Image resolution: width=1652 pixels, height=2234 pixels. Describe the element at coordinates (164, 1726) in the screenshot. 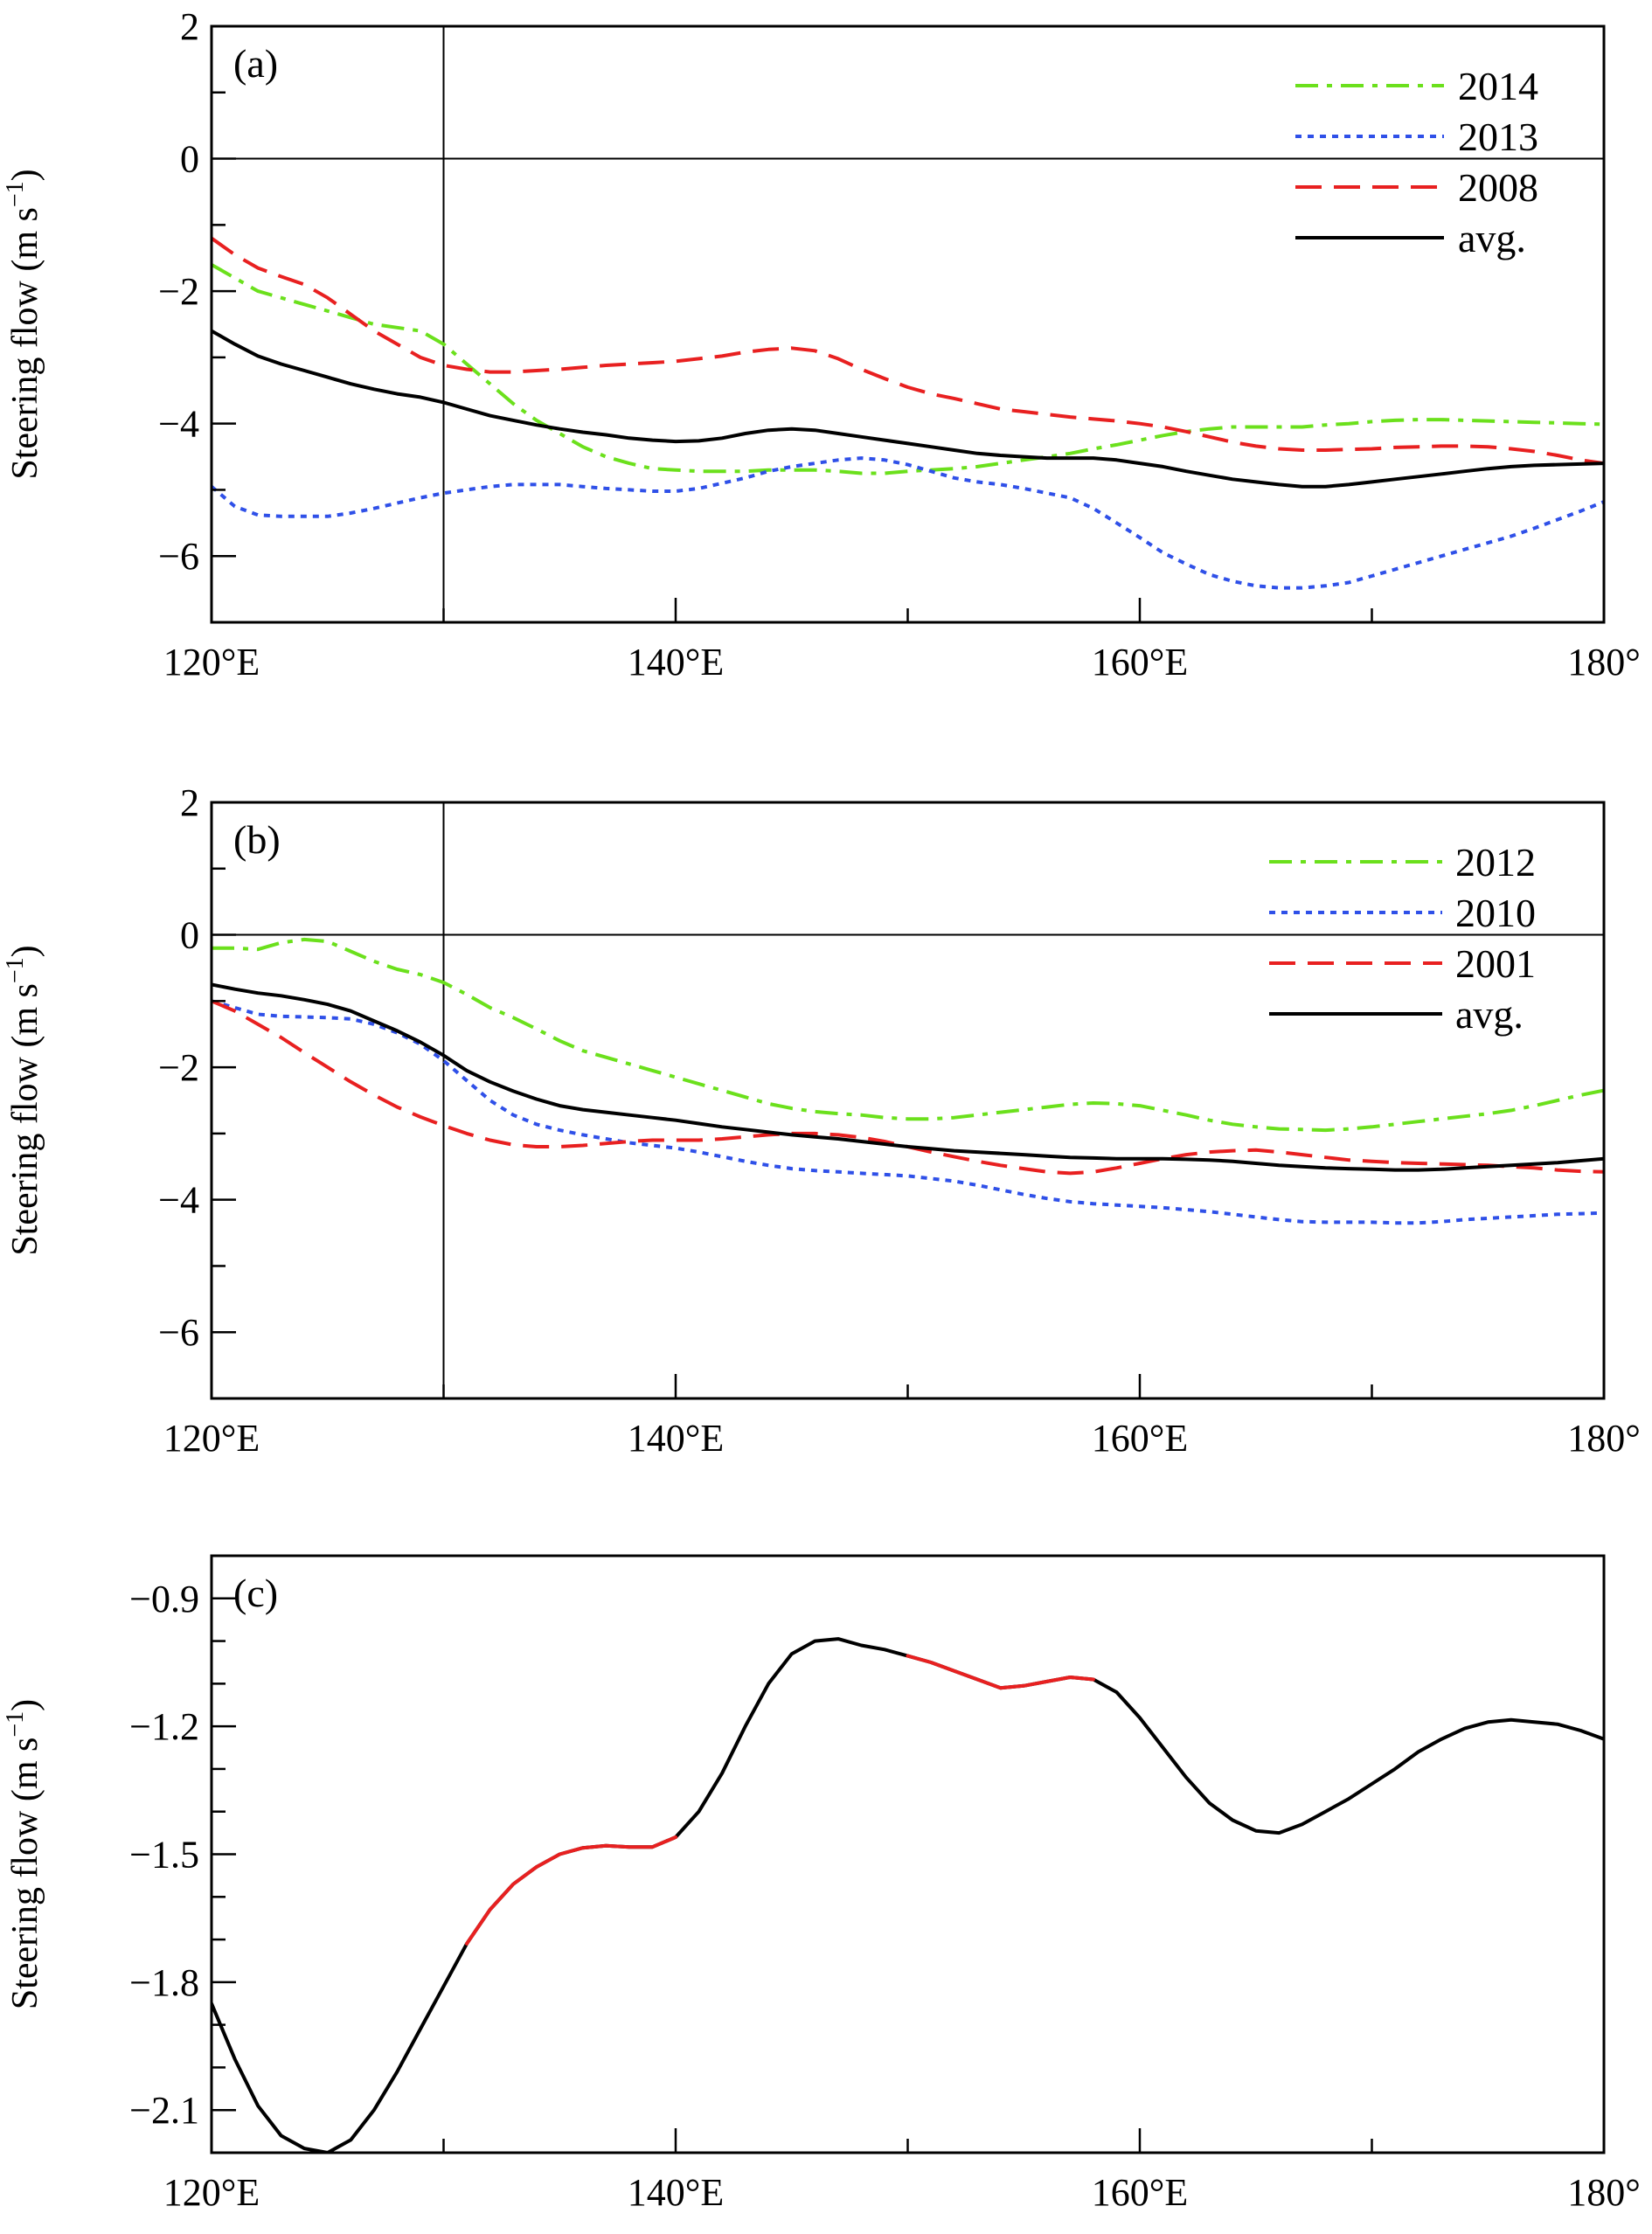

I see `y-tick-label: −1.2` at that location.